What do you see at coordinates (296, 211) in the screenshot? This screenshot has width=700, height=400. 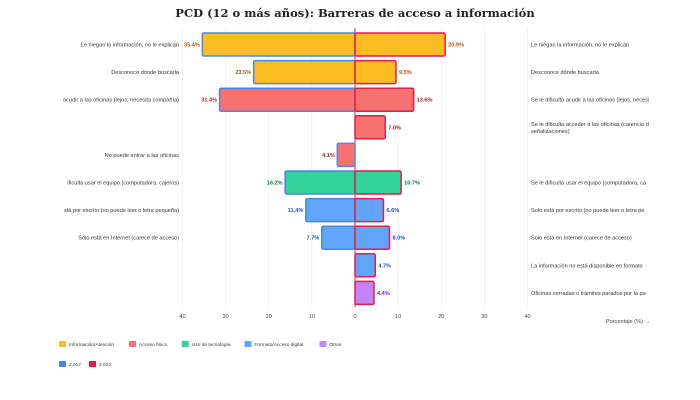 I see `value-label-2017: 11.4%` at bounding box center [296, 211].